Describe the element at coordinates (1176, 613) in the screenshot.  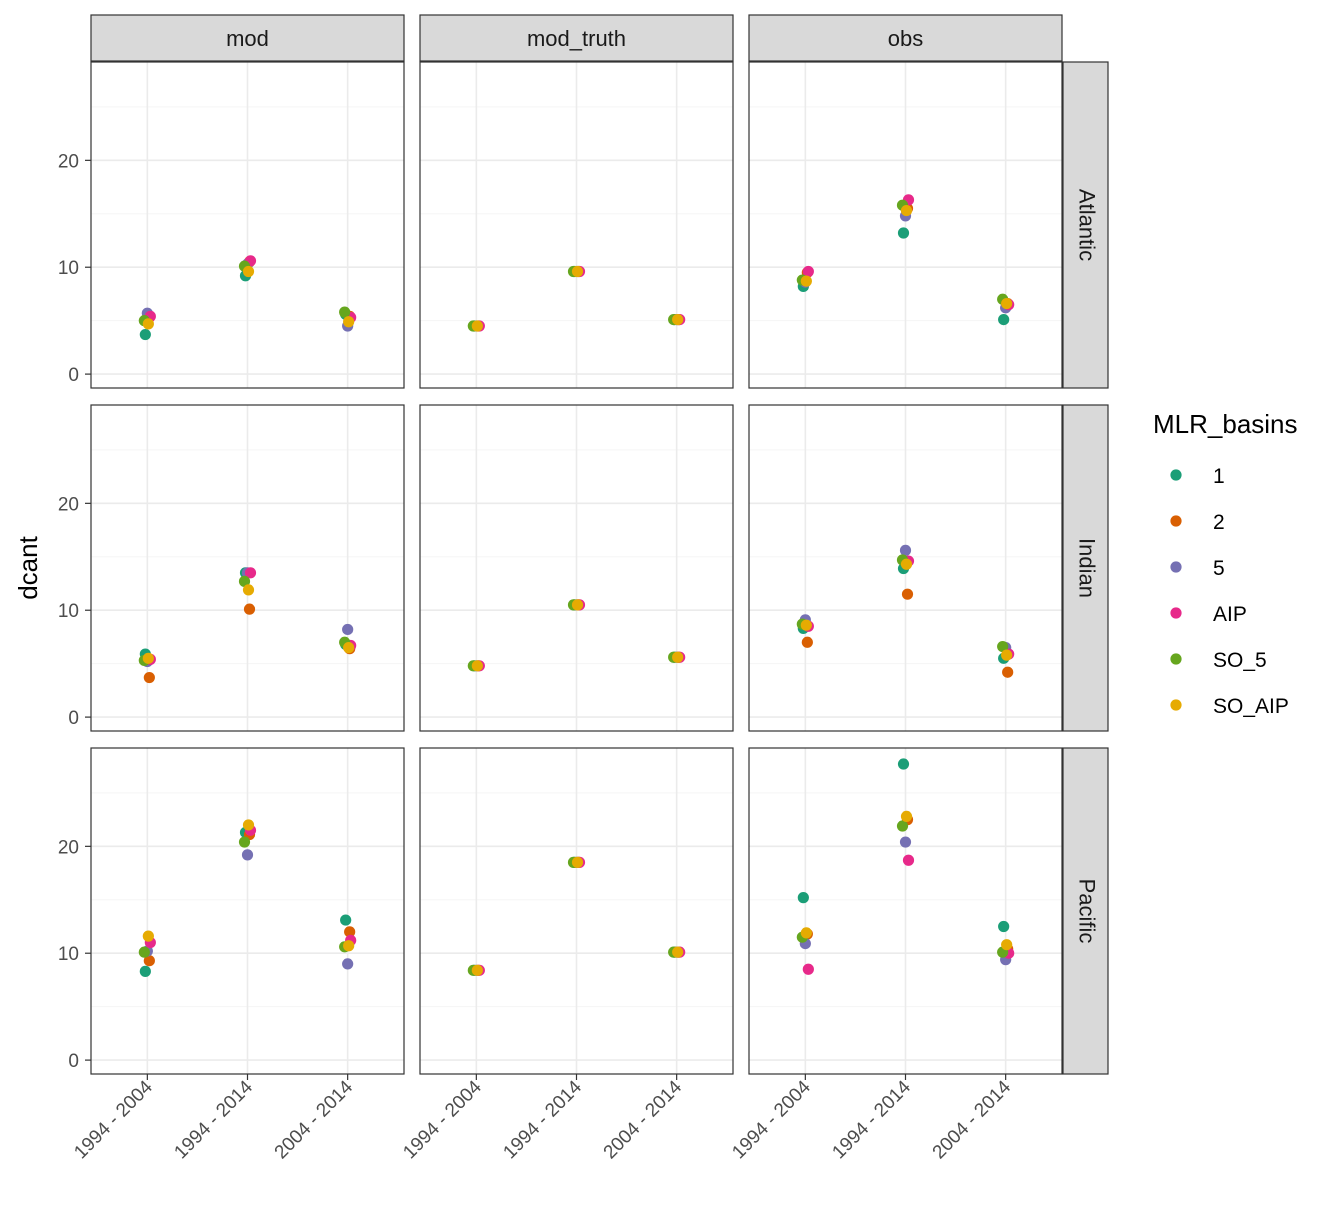
I see `legend-key-aip` at that location.